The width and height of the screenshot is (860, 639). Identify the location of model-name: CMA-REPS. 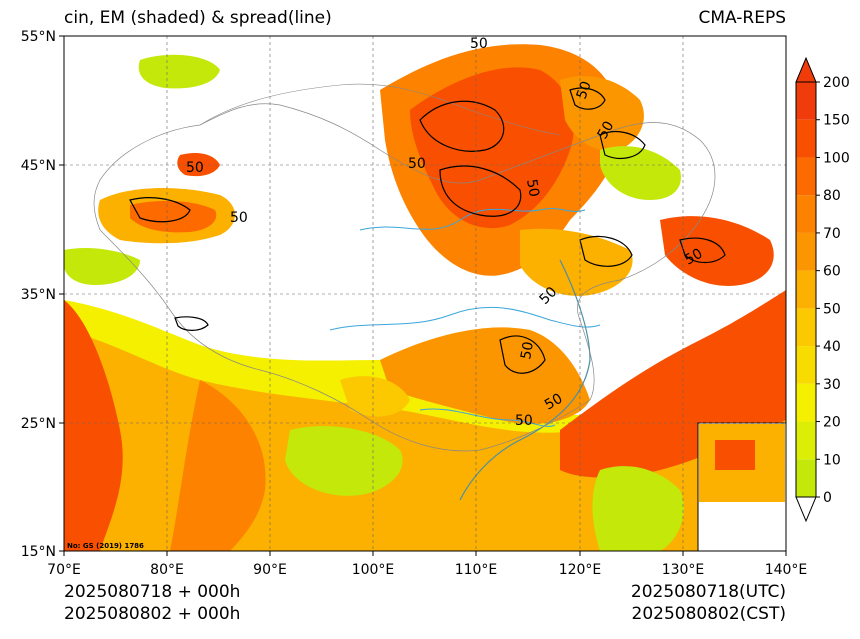
(742, 18).